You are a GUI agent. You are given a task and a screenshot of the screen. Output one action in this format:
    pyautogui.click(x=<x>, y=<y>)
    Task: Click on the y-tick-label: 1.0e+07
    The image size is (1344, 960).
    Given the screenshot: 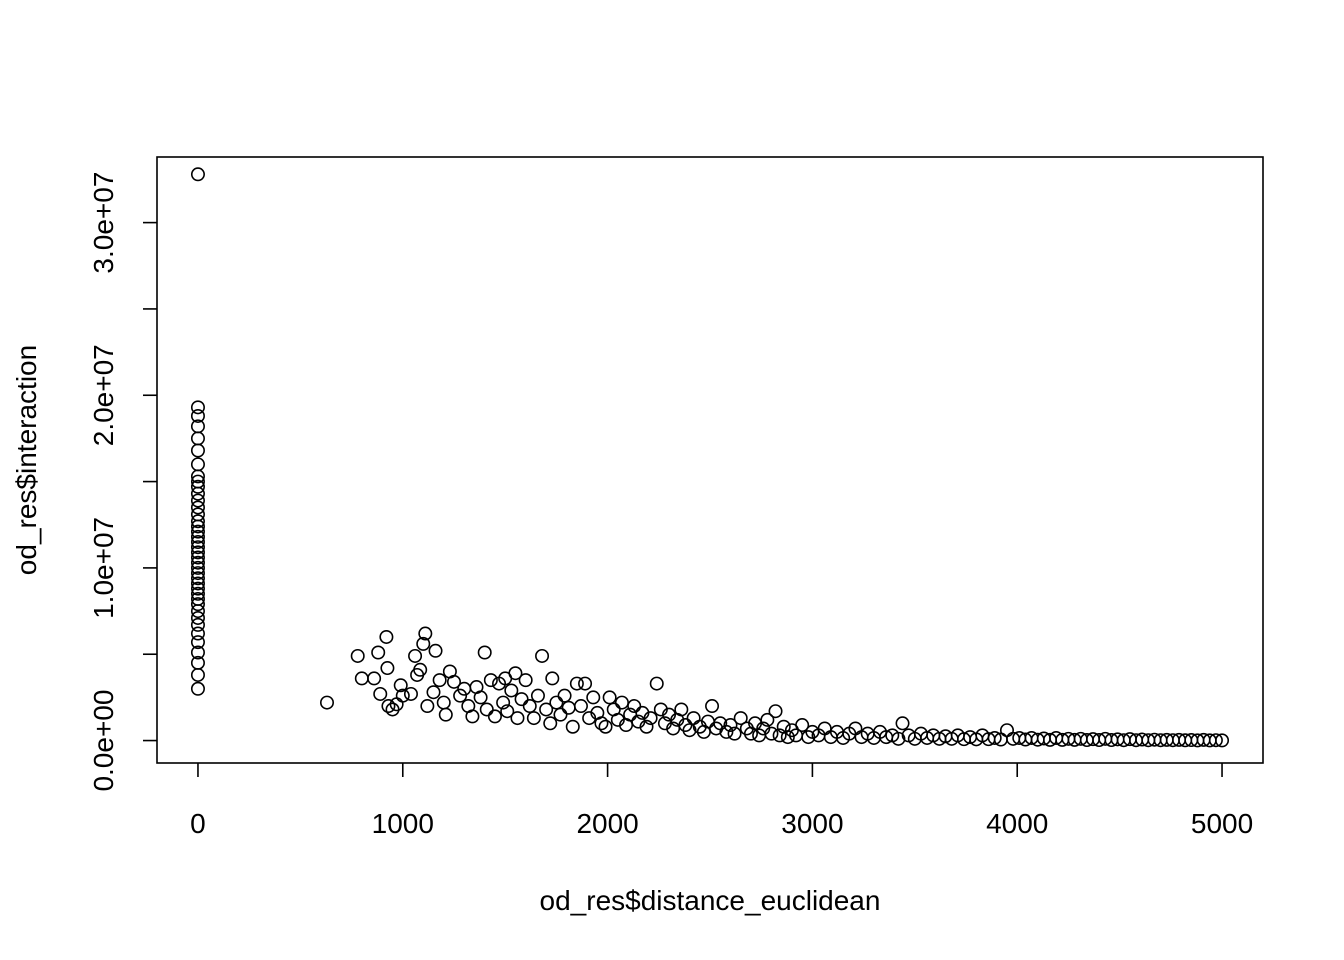 What is the action you would take?
    pyautogui.click(x=103, y=568)
    